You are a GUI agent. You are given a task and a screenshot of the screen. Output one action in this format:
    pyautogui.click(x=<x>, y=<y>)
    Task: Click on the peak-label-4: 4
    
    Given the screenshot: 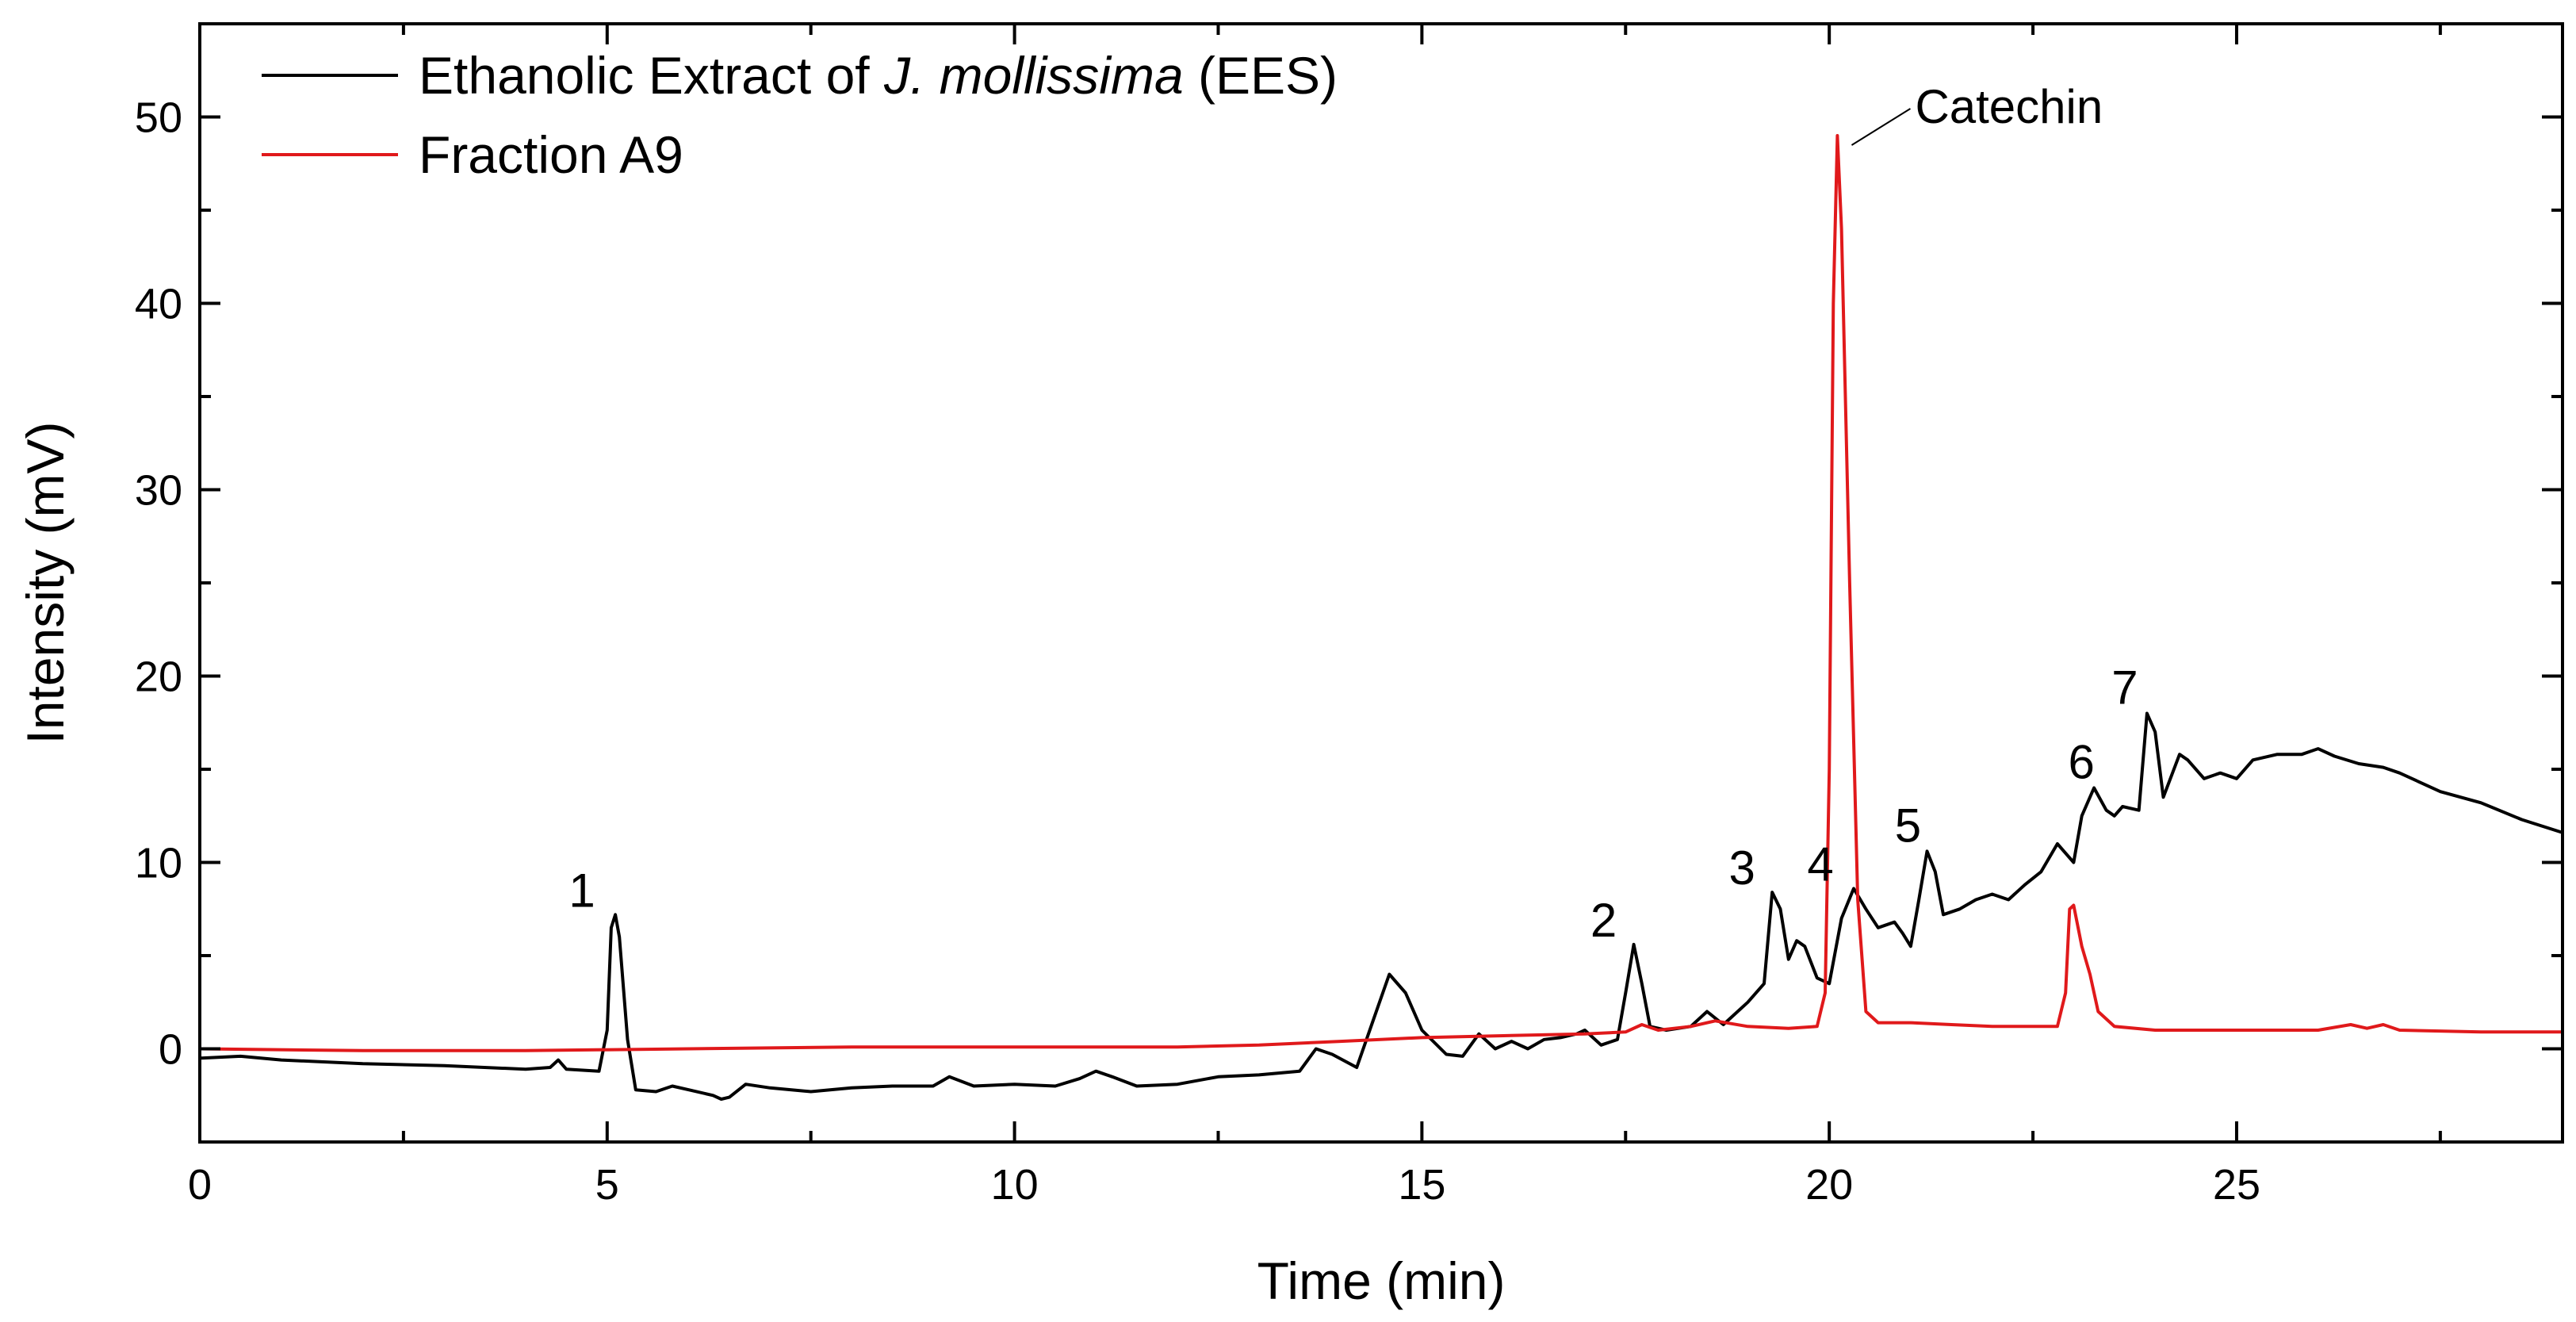 What is the action you would take?
    pyautogui.click(x=1820, y=864)
    